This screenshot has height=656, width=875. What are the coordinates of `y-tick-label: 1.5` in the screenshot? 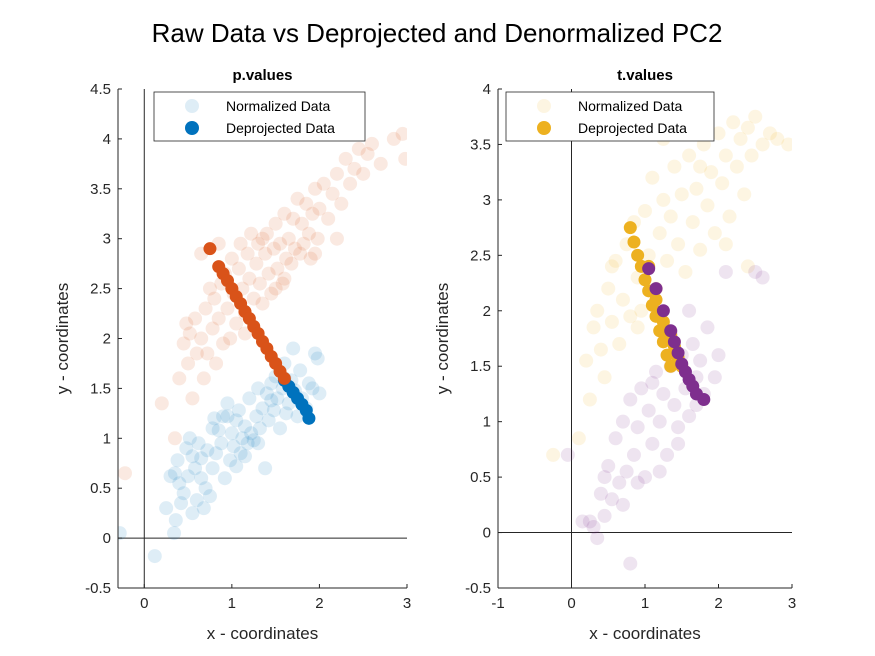 It's located at (100, 388).